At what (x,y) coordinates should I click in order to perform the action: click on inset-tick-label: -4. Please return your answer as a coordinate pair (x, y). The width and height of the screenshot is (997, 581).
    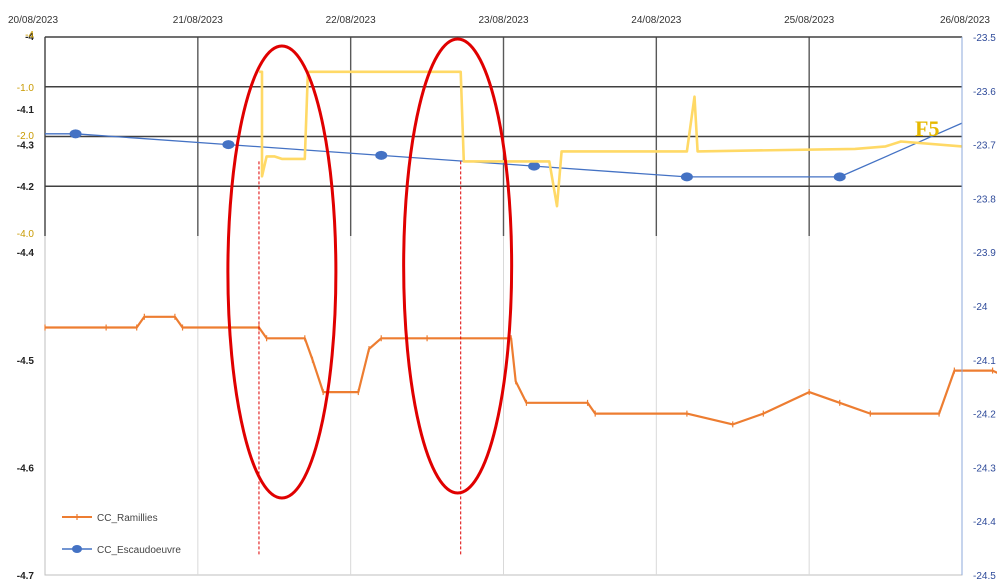
    Looking at the image, I should click on (29, 35).